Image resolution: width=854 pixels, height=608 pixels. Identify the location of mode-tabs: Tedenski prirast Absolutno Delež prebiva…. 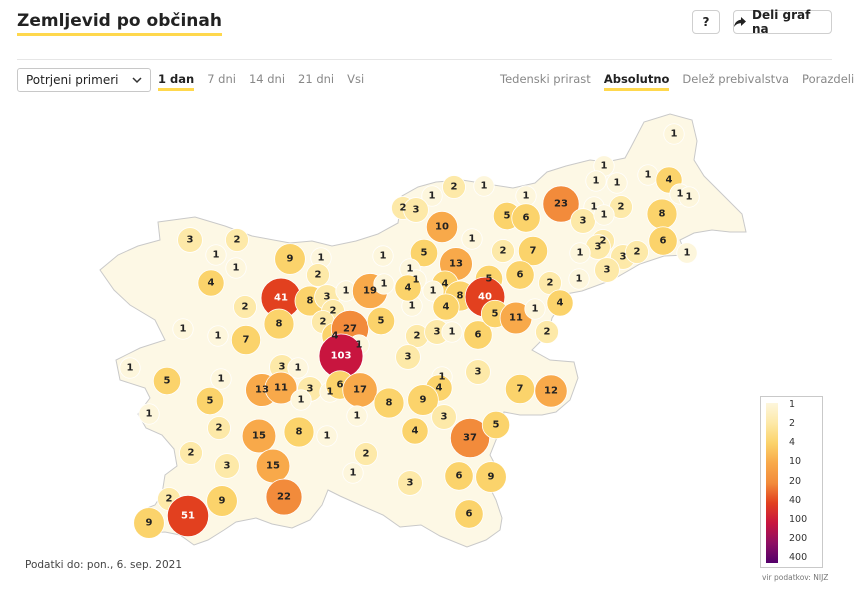
(677, 81).